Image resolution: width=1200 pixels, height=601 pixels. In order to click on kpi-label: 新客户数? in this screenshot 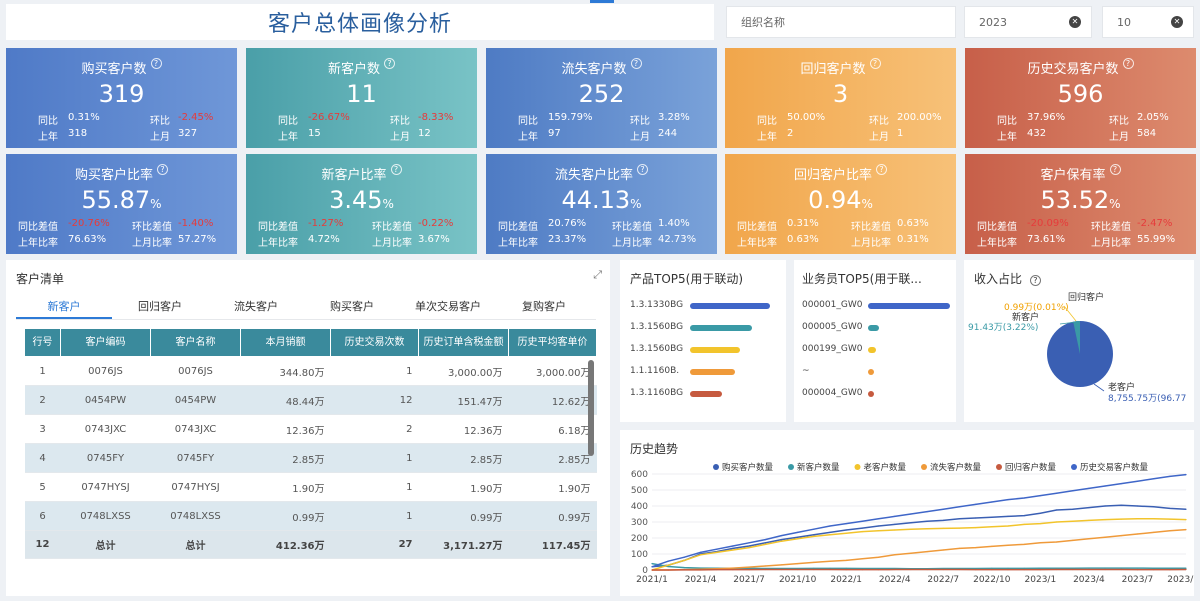, I will do `click(361, 67)`.